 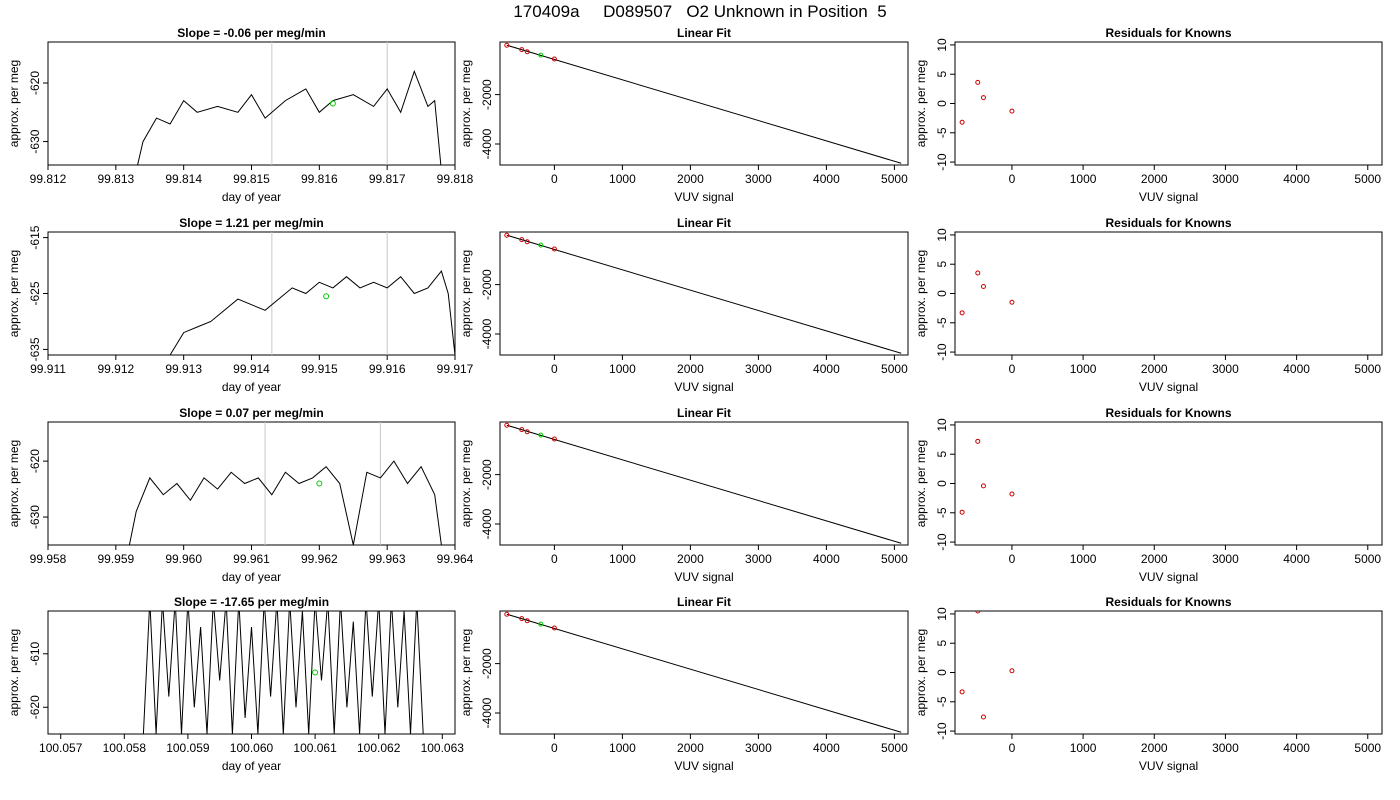 I want to click on x-tick-label: 99.815, so click(x=251, y=179).